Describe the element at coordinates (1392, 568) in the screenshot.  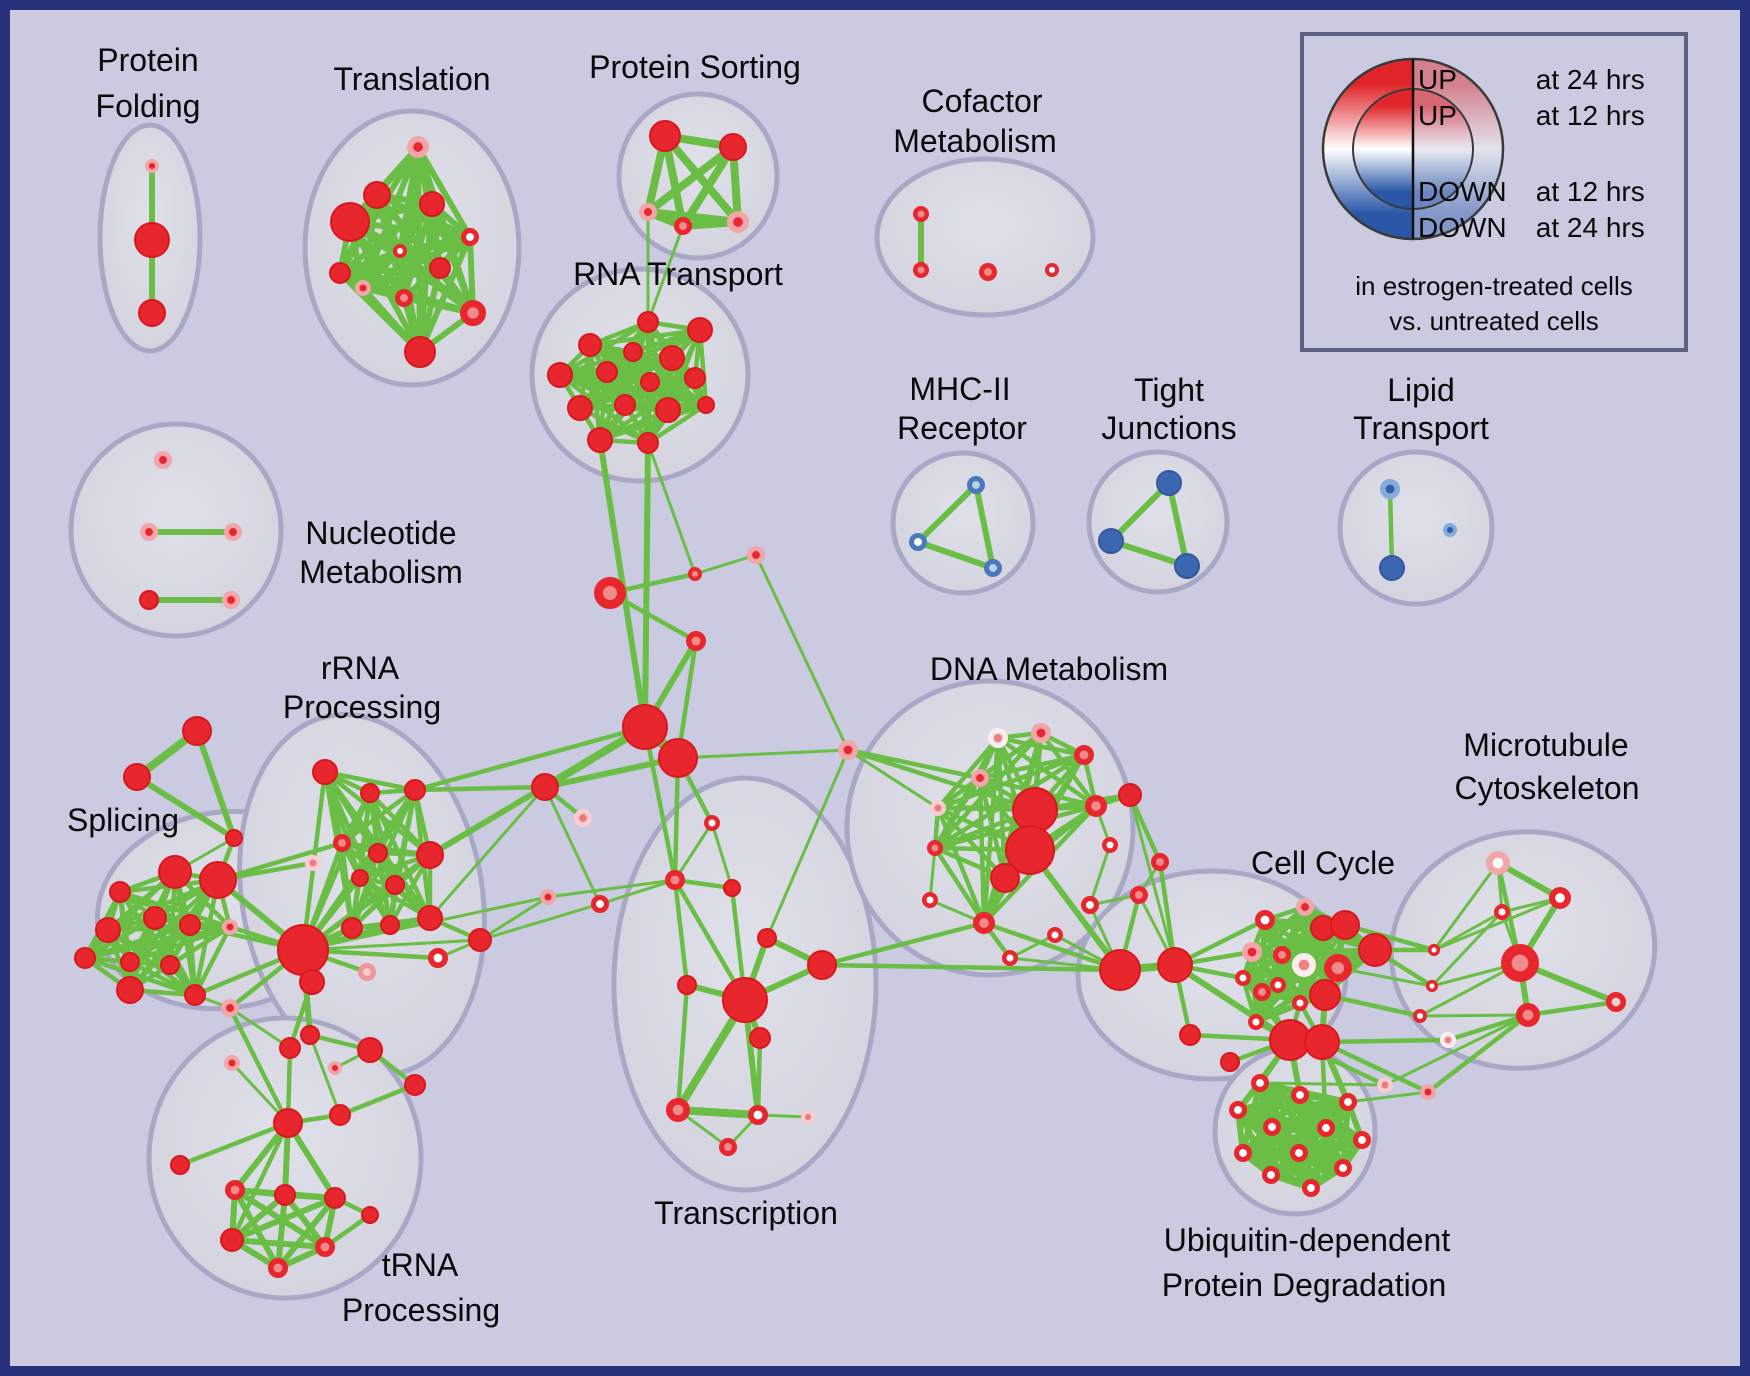
I see `network-node-b` at that location.